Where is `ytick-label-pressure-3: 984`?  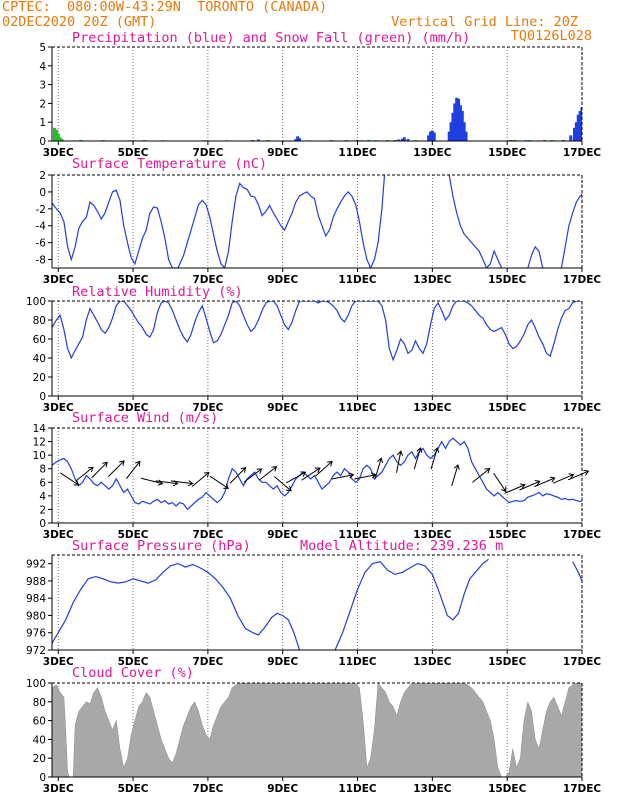 ytick-label-pressure-3: 984 is located at coordinates (36, 599).